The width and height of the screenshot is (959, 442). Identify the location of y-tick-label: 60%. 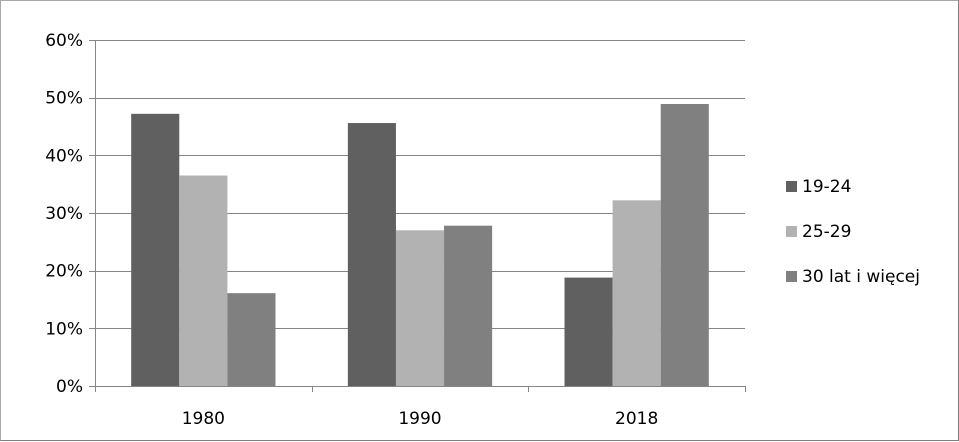
(64, 41).